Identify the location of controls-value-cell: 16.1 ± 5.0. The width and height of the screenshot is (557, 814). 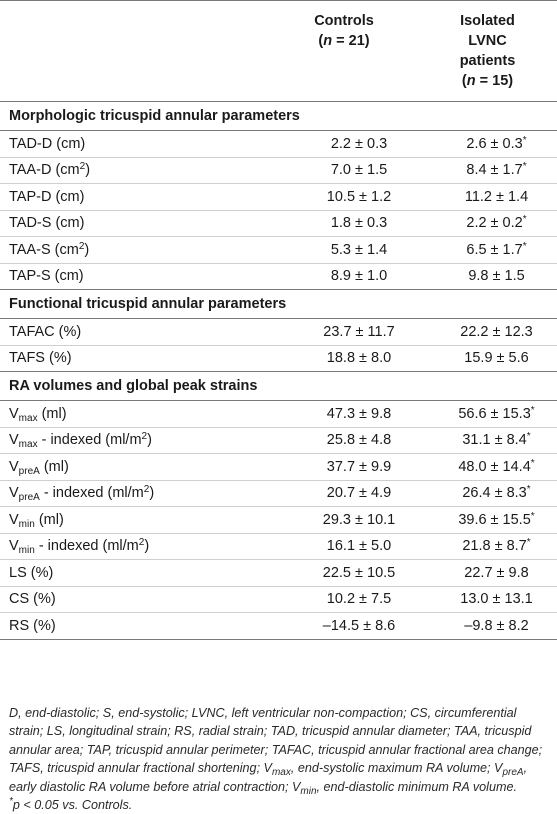
(344, 546).